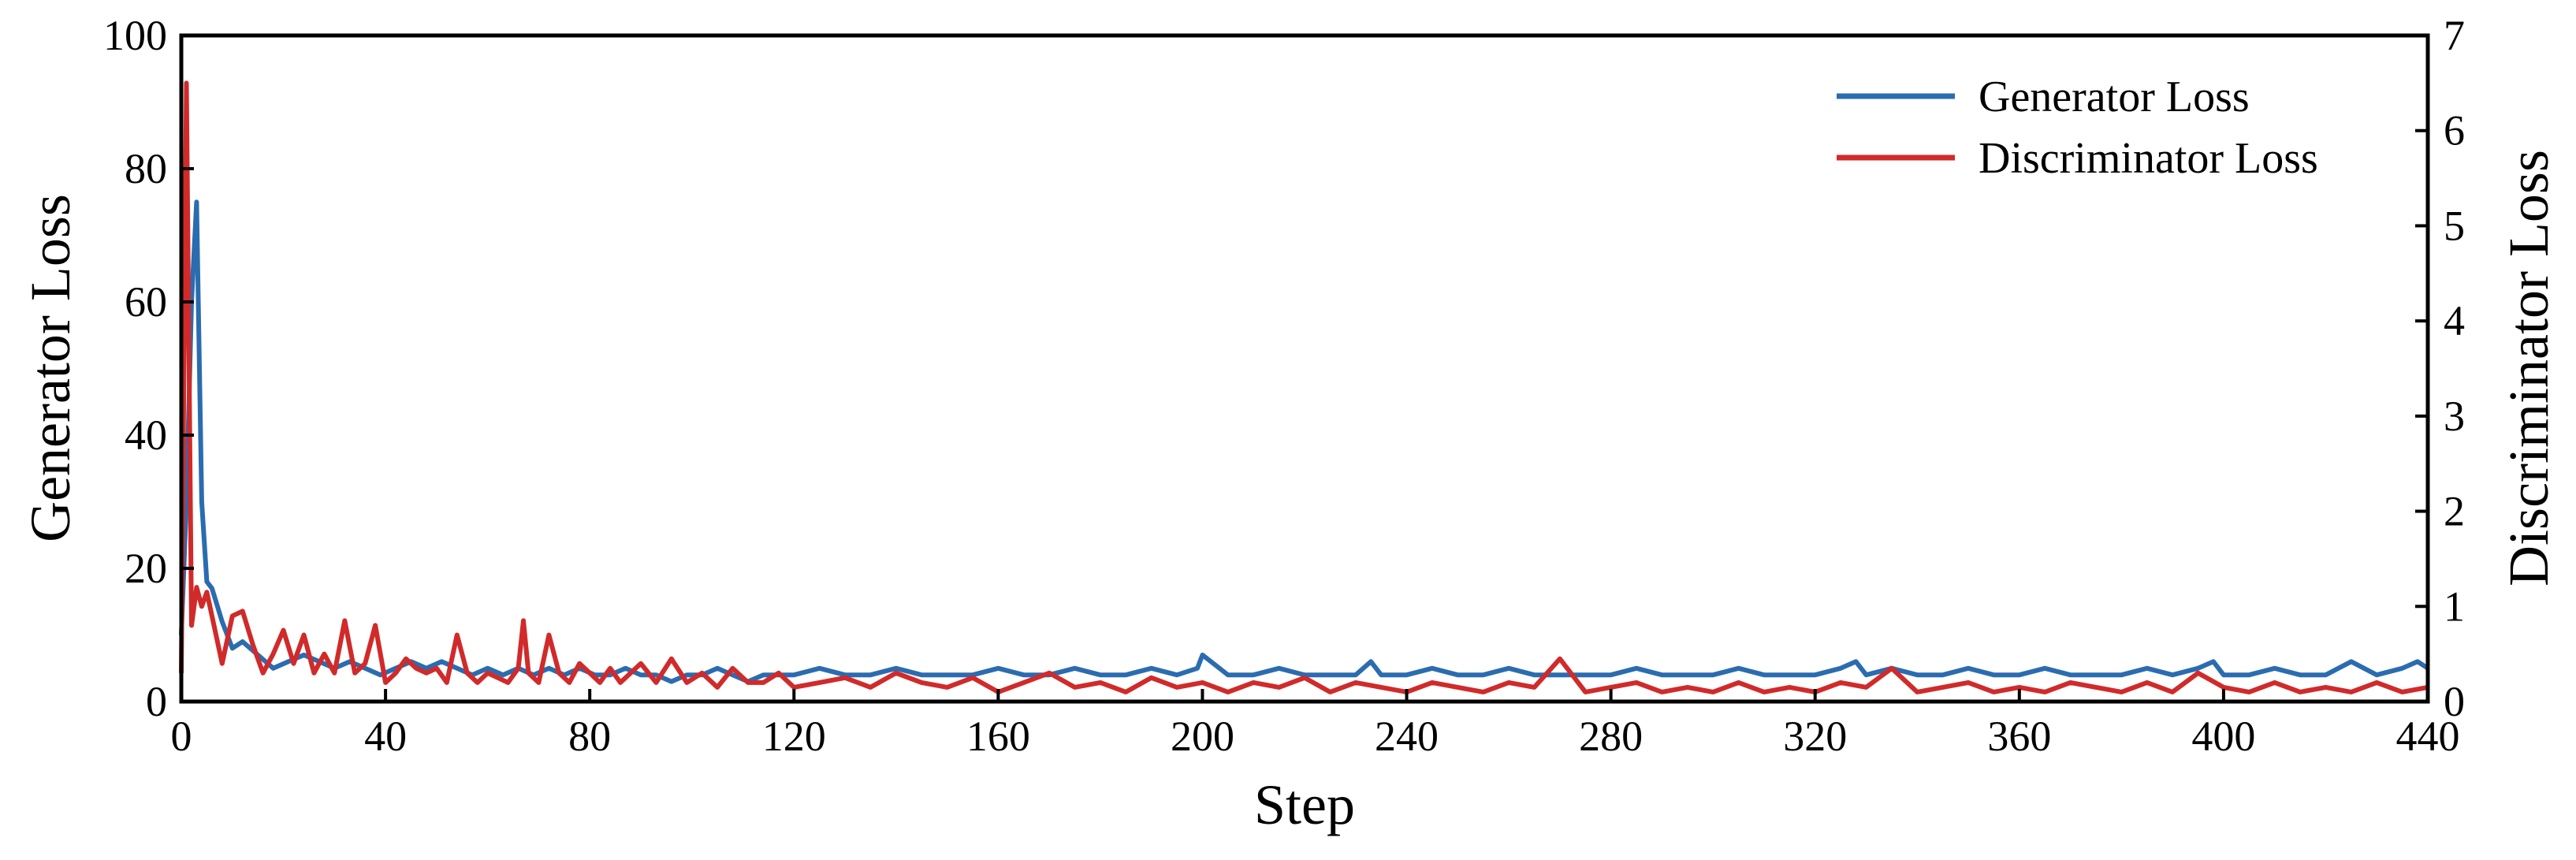 Image resolution: width=2576 pixels, height=860 pixels. I want to click on y-left-tick-label: 0, so click(156, 701).